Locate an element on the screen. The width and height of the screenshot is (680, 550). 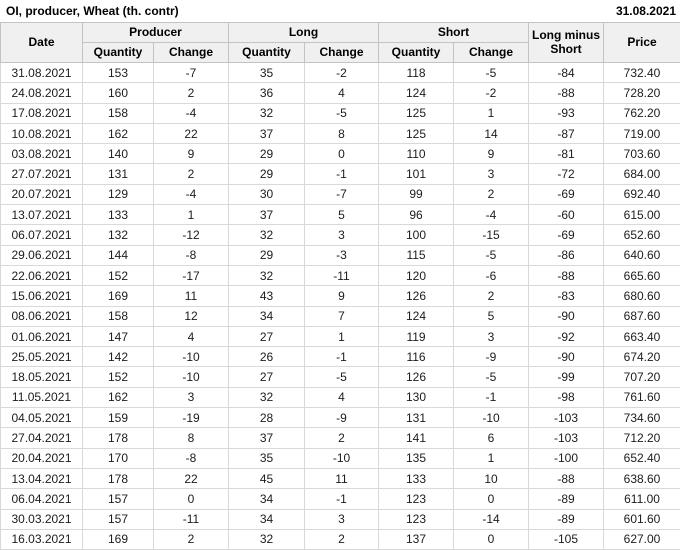
producer-change-cell: 3 is located at coordinates (191, 397).